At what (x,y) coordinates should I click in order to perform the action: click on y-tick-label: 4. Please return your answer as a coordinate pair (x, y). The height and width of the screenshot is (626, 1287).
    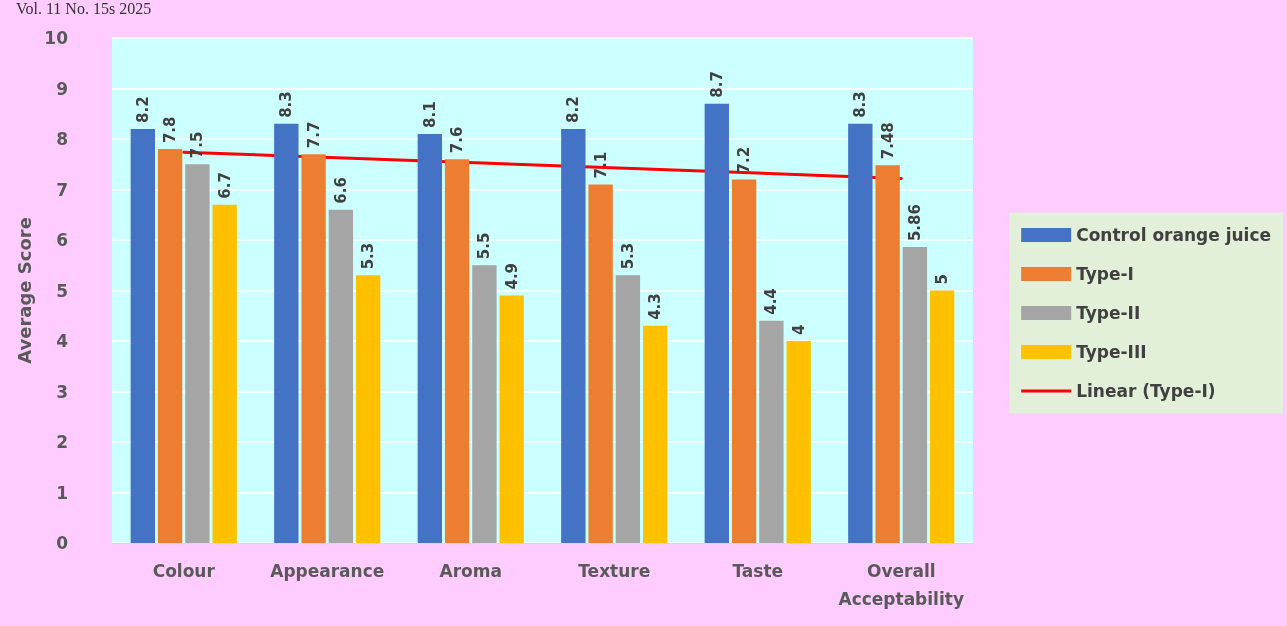
    Looking at the image, I should click on (62, 341).